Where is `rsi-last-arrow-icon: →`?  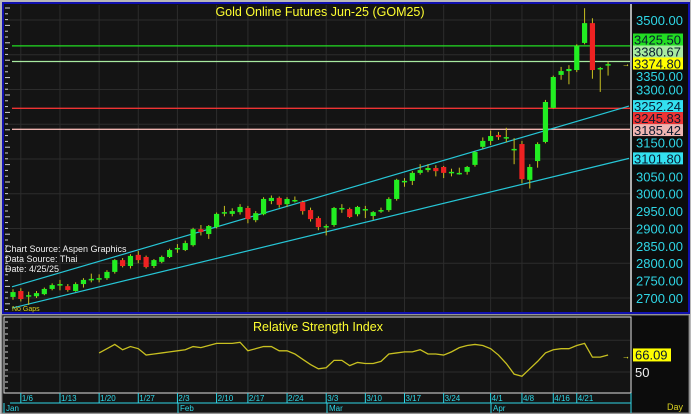
rsi-last-arrow-icon: → is located at coordinates (626, 356).